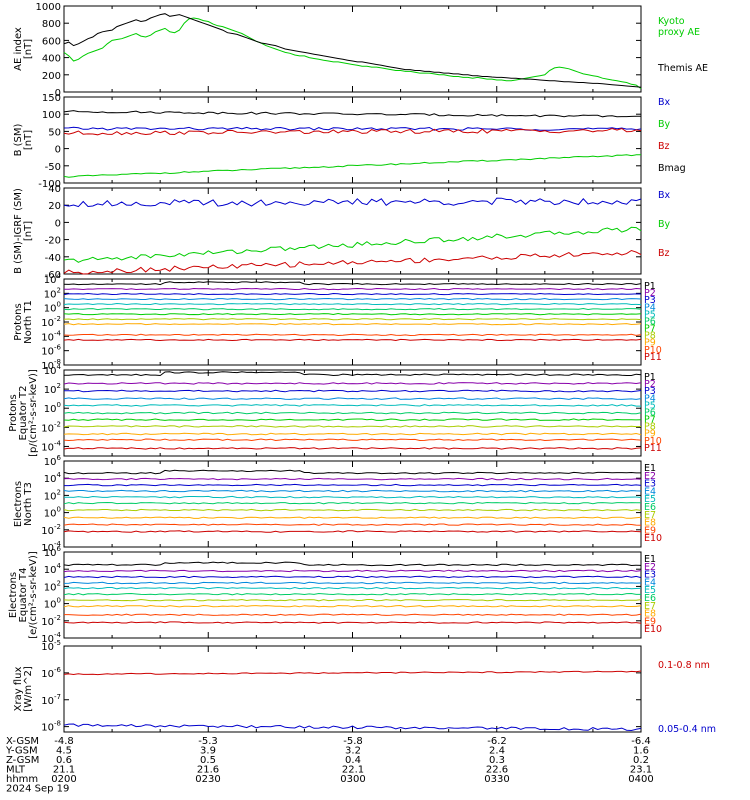 The width and height of the screenshot is (750, 800). What do you see at coordinates (650, 507) in the screenshot?
I see `legend-e6: E6` at bounding box center [650, 507].